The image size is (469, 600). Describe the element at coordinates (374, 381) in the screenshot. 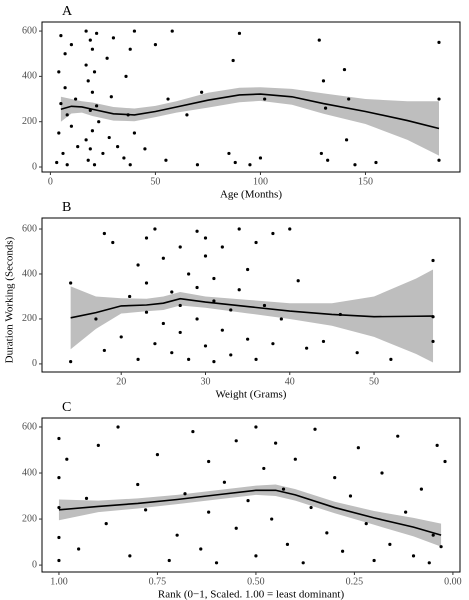

I see `x-tick-label: 50` at that location.